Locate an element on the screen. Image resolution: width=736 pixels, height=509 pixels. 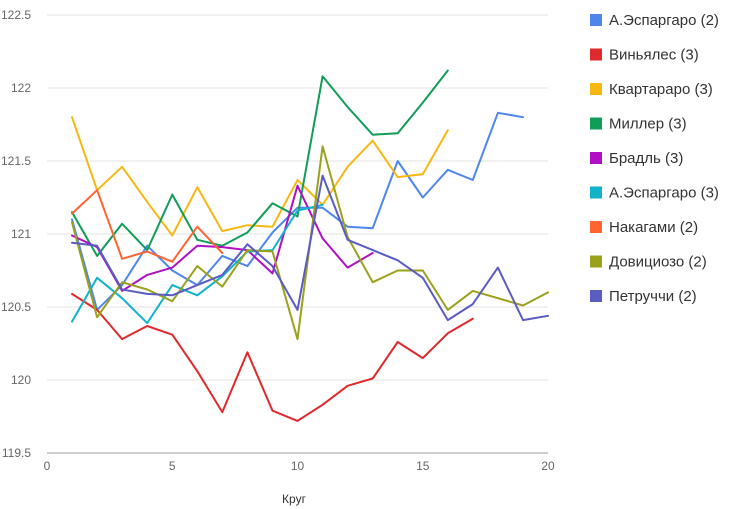
legend-label: А.Эспаргаро (3) is located at coordinates (664, 193).